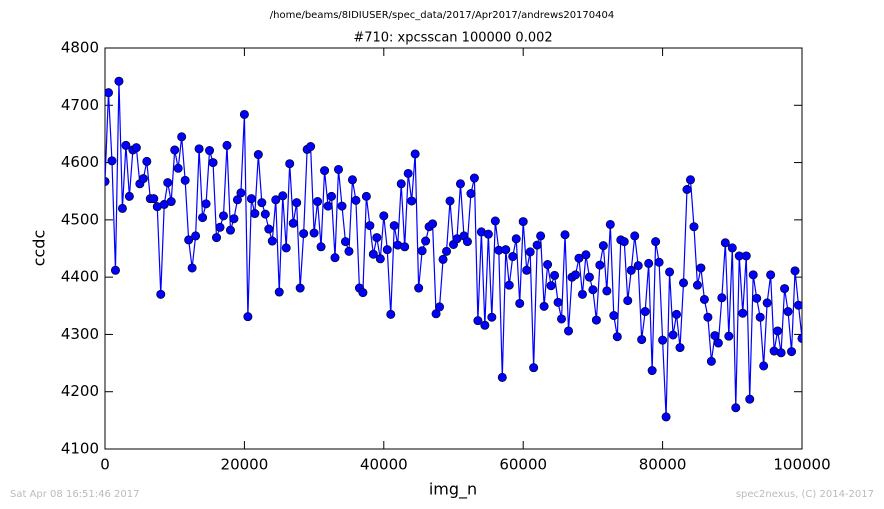  Describe the element at coordinates (105, 465) in the screenshot. I see `x-tick-label: 0` at that location.